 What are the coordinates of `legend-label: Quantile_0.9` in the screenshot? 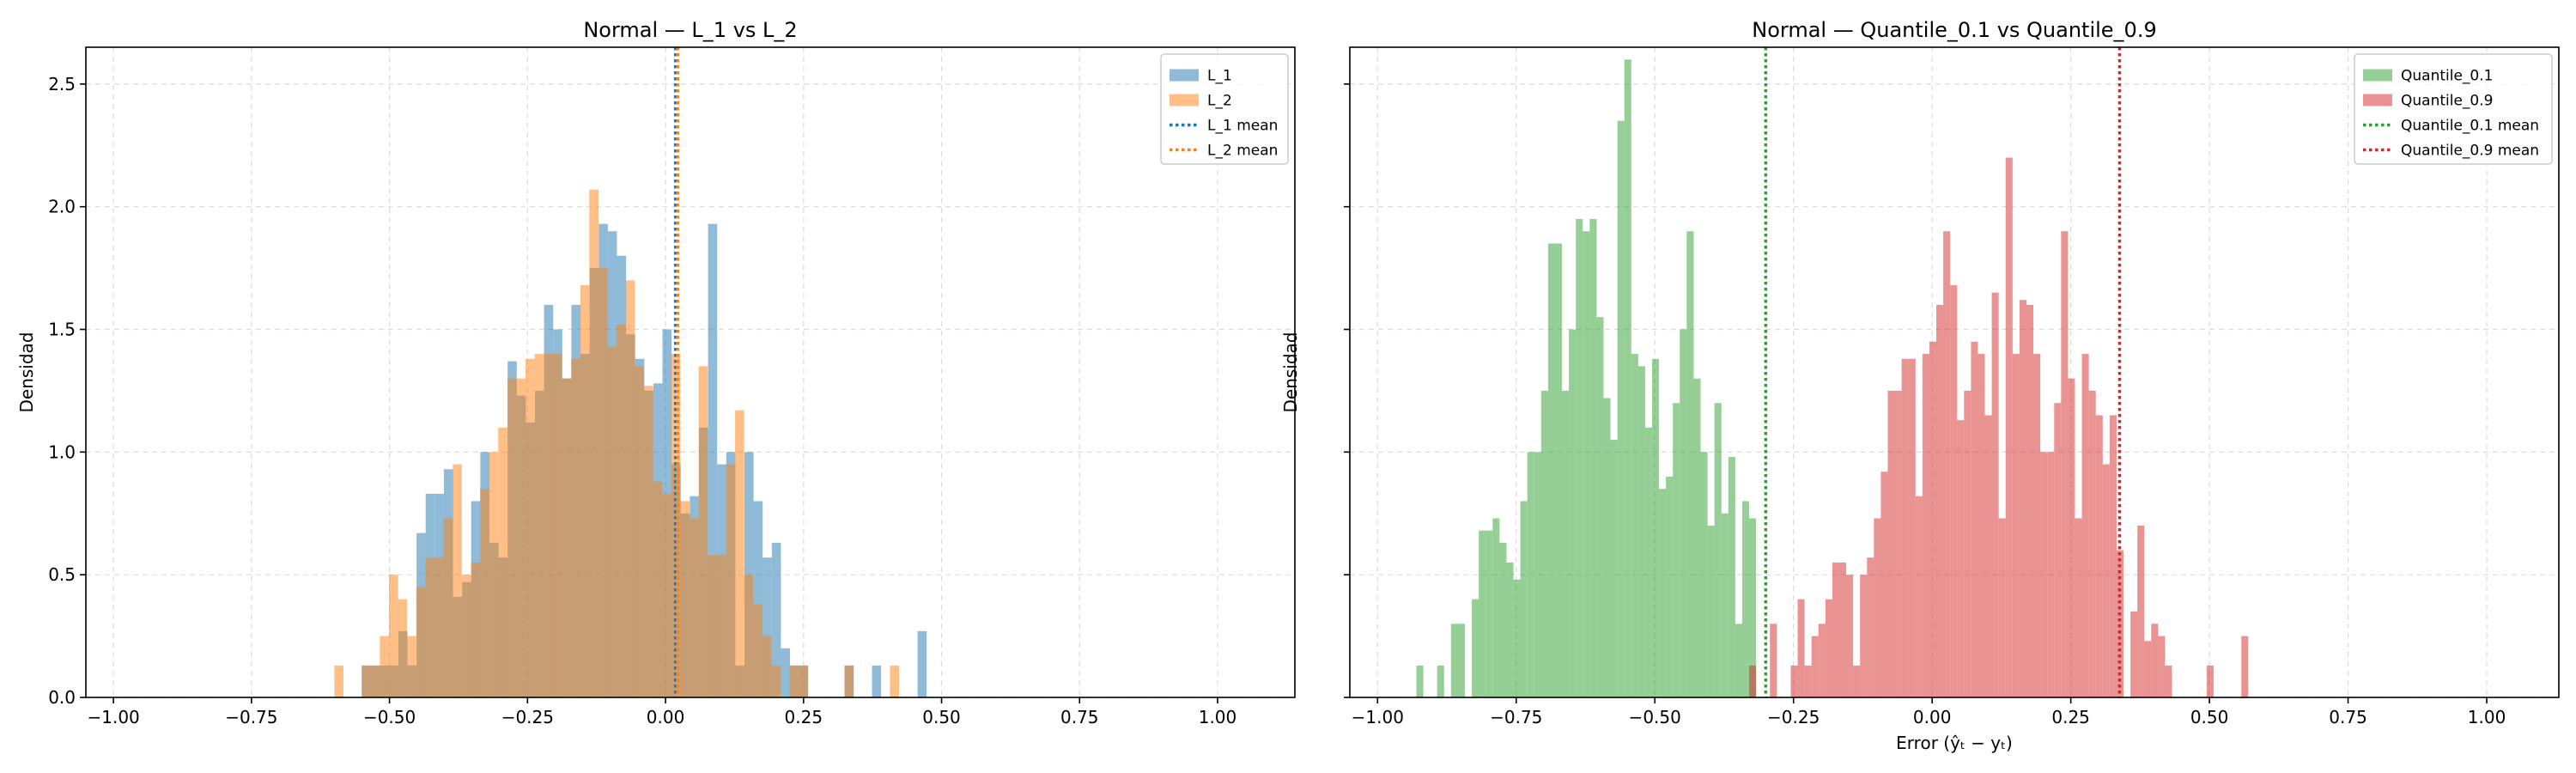 It's located at (2447, 101).